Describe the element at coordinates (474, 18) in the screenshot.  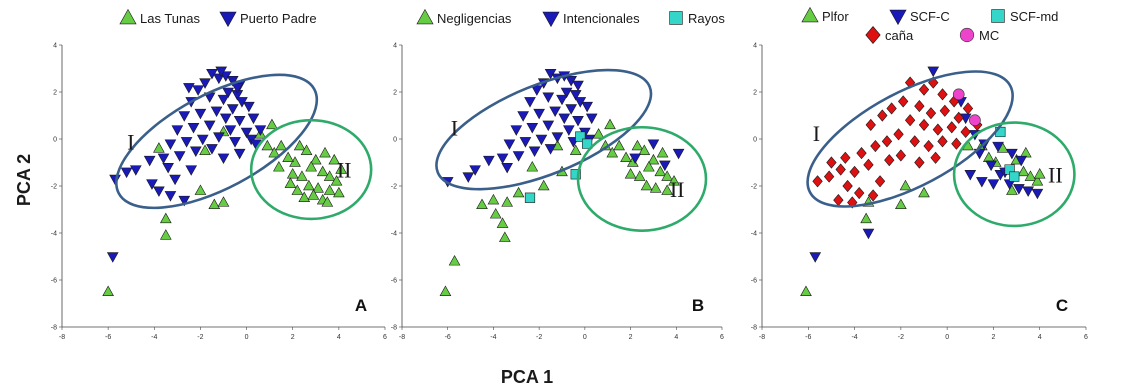
I see `legend-label: Negligencias` at that location.